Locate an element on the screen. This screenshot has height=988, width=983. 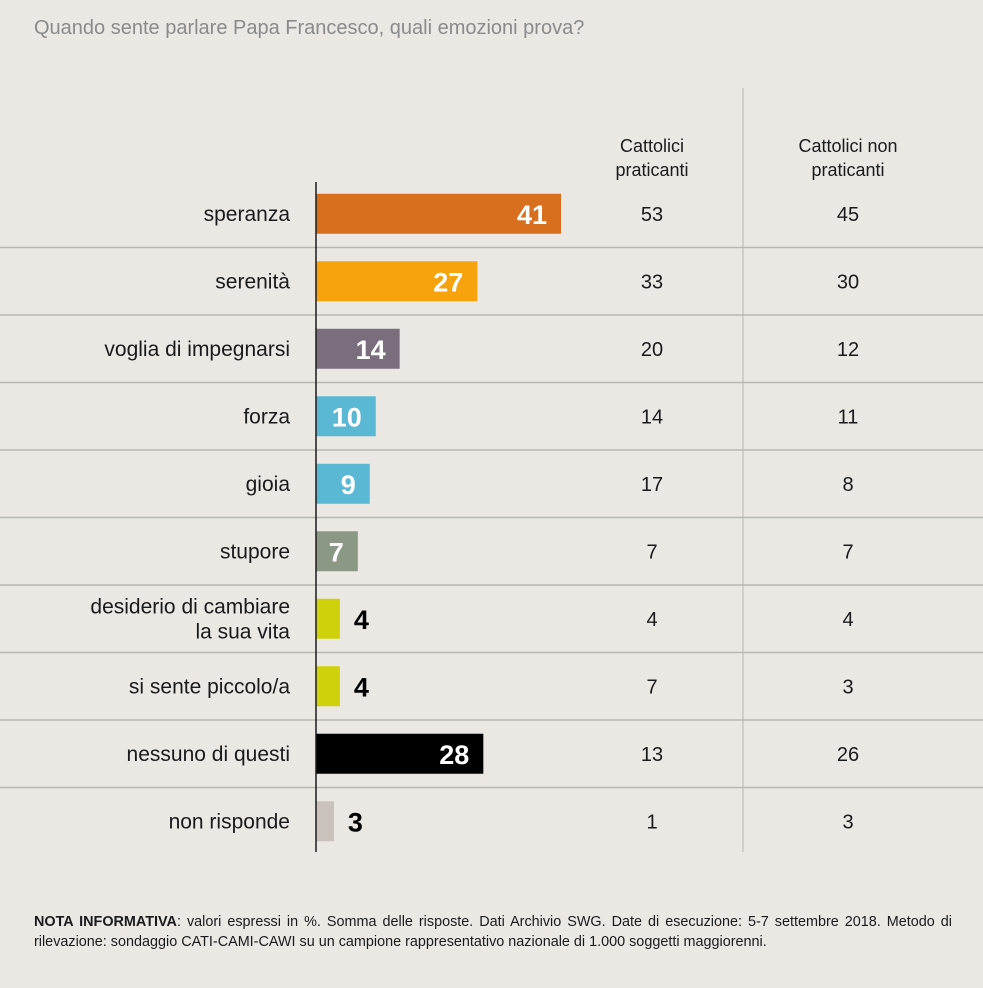
column-header-1: Cattolici is located at coordinates (652, 146).